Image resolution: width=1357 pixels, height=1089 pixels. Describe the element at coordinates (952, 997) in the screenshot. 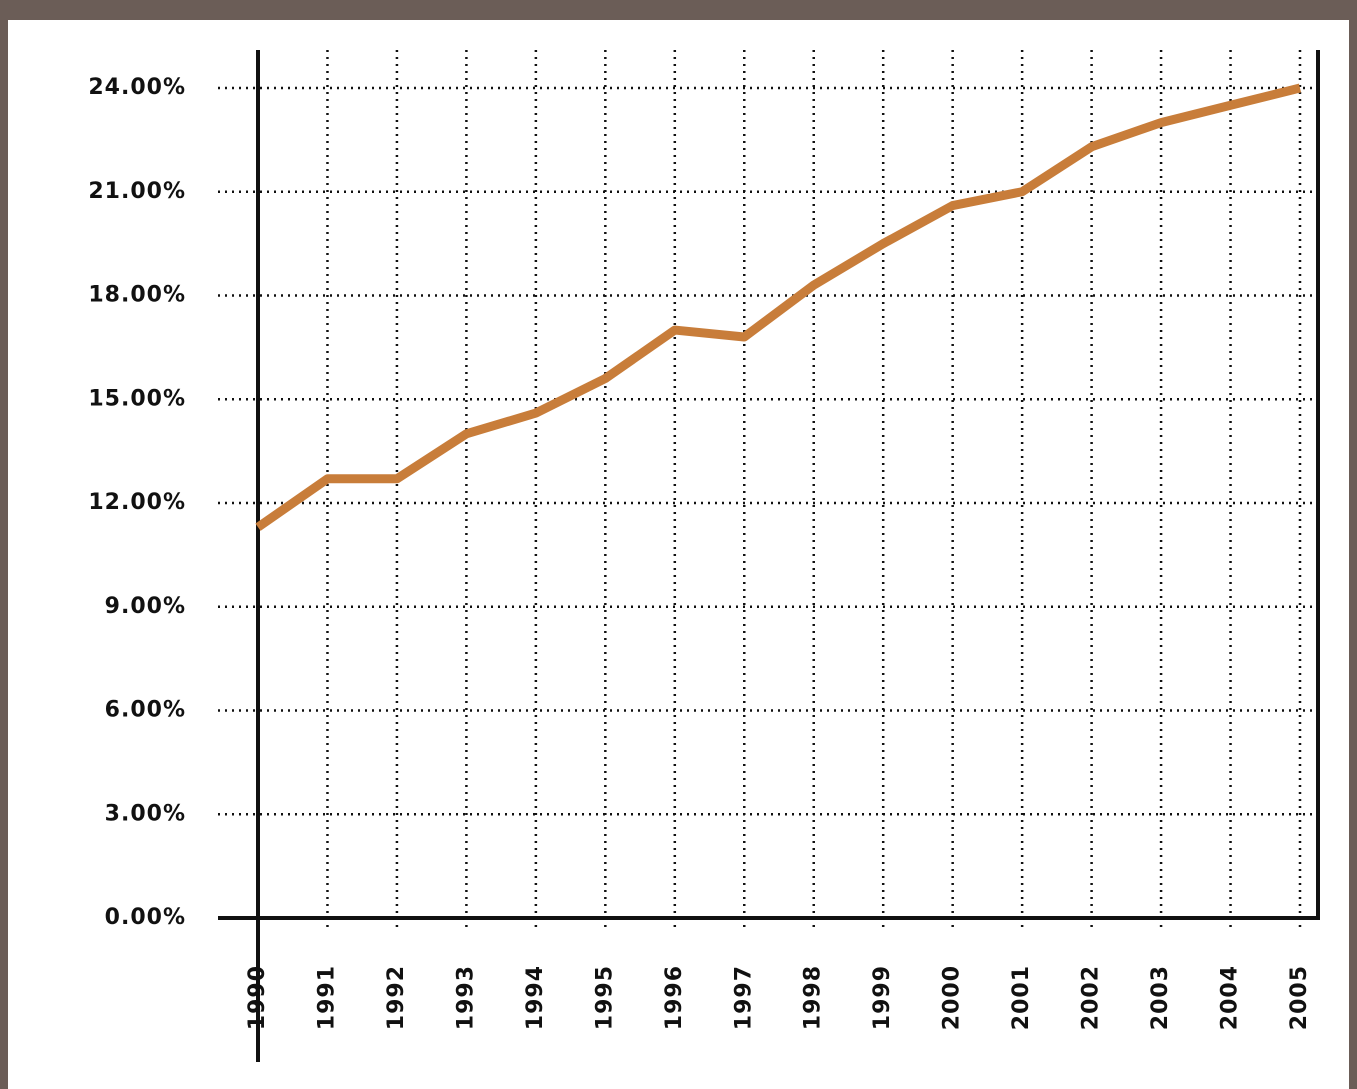

I see `x-tick-label: 2000` at that location.